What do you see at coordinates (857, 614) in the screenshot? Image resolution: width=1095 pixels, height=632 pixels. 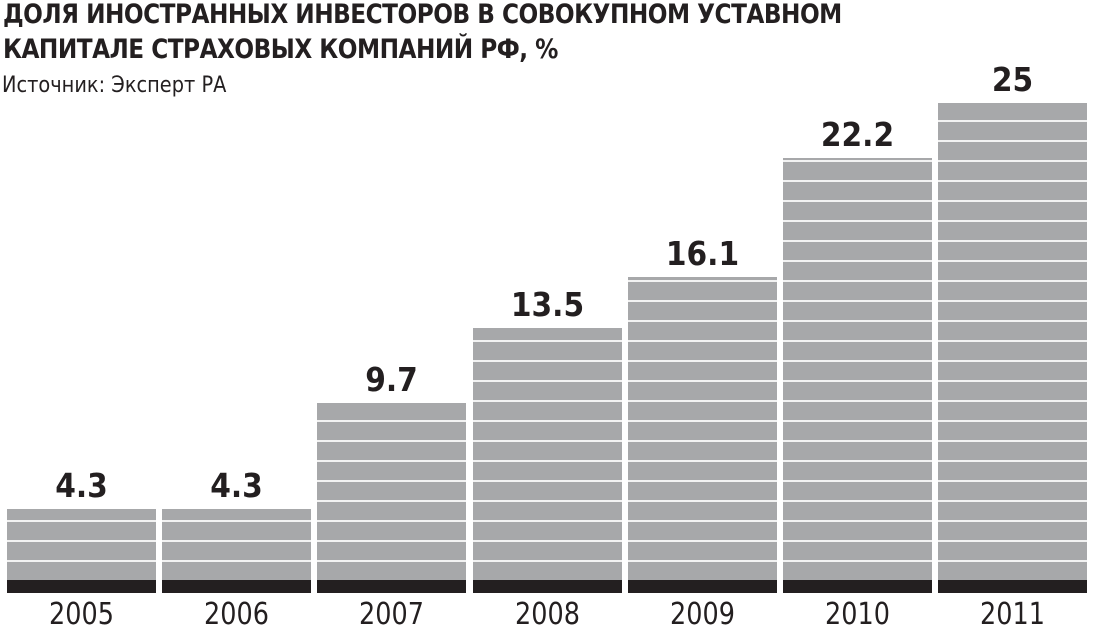 I see `x-axis-tick-label: 2010` at bounding box center [857, 614].